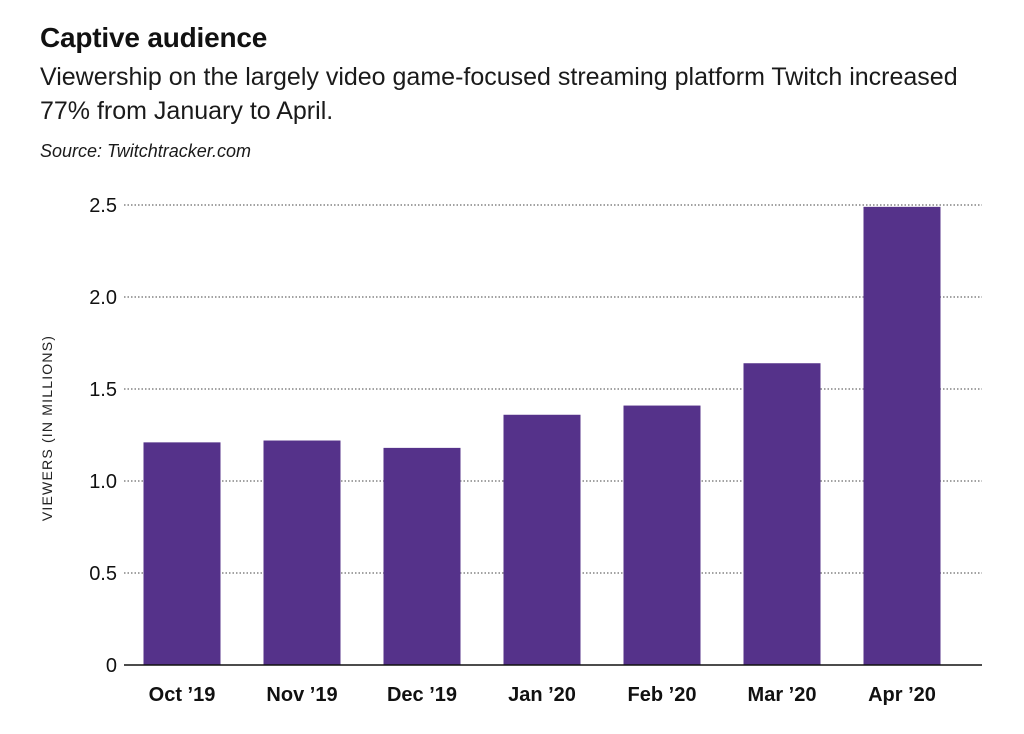 The width and height of the screenshot is (1024, 734). What do you see at coordinates (103, 574) in the screenshot?
I see `y-tick-label: 0.5` at bounding box center [103, 574].